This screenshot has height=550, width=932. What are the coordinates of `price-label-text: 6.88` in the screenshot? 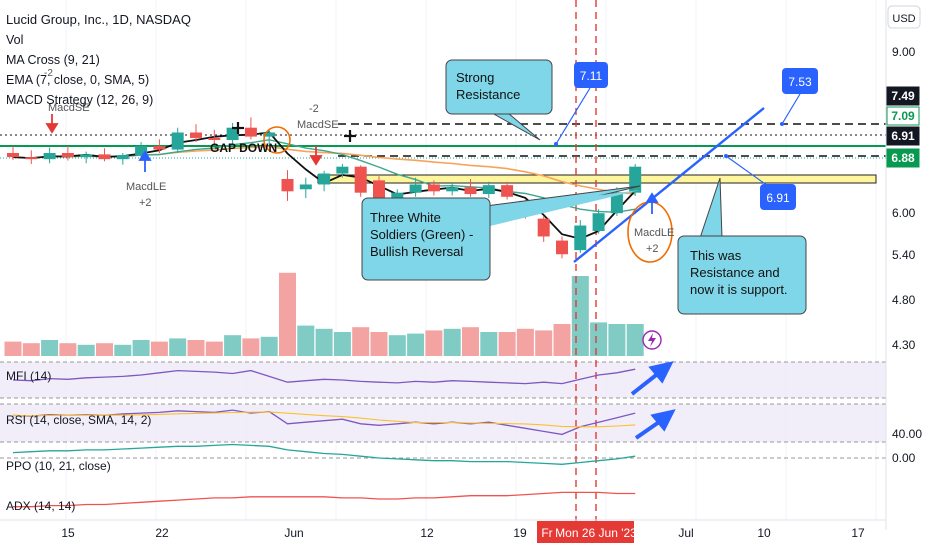 It's located at (903, 158).